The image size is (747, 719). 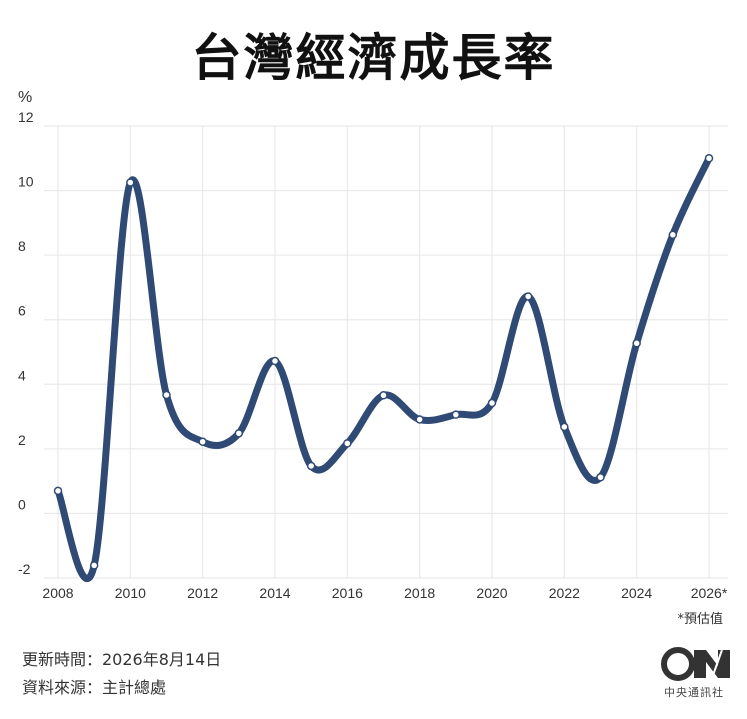 What do you see at coordinates (636, 592) in the screenshot?
I see `x-tick-label: 2024` at bounding box center [636, 592].